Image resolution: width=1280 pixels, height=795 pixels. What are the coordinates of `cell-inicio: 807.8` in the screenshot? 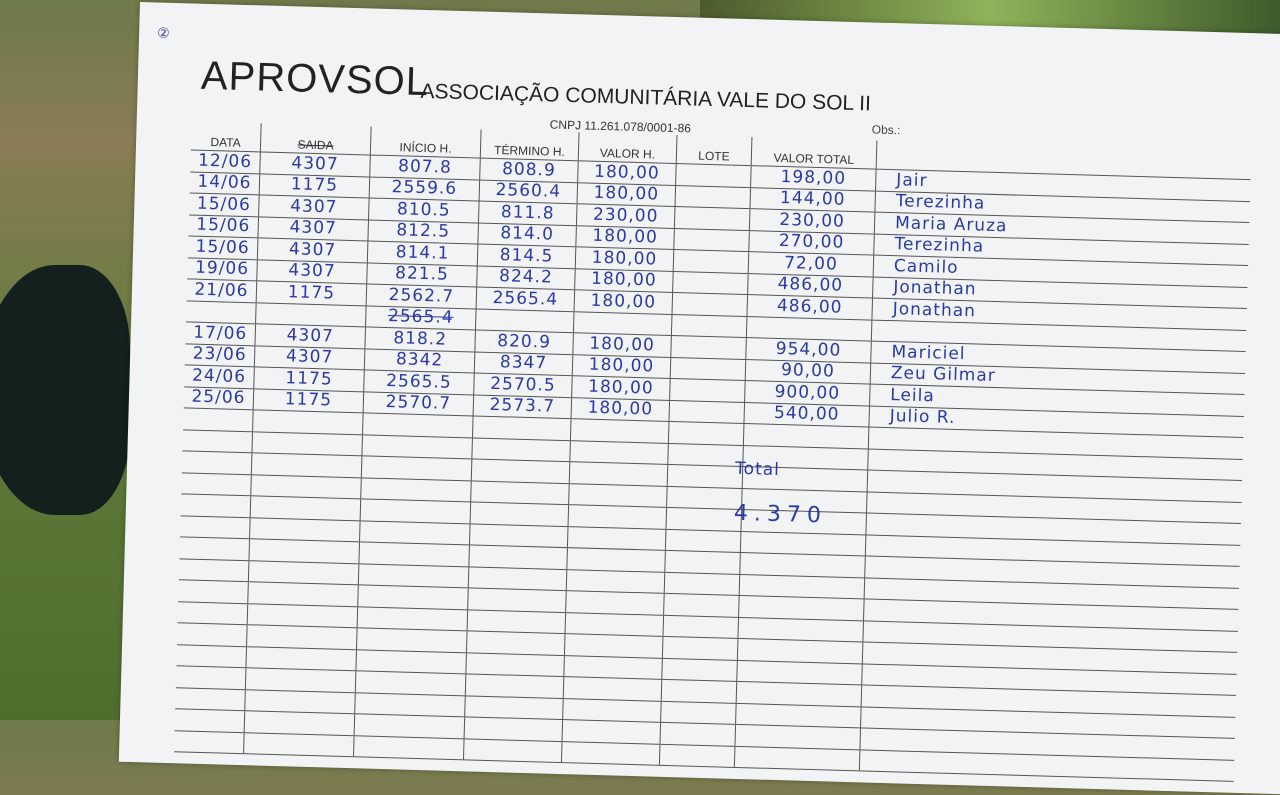 It's located at (425, 167).